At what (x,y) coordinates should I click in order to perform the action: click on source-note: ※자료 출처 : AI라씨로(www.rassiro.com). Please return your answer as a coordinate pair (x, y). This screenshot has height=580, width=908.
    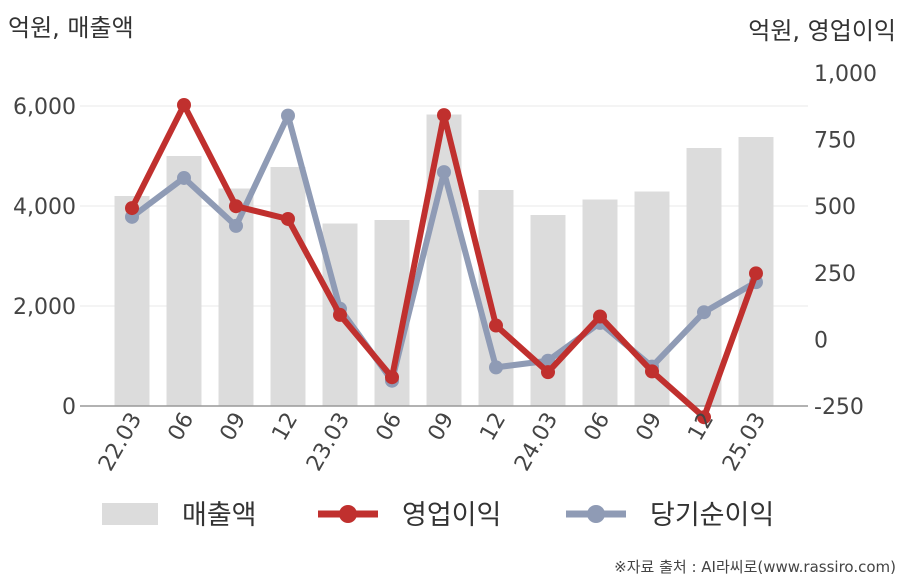
    Looking at the image, I should click on (755, 567).